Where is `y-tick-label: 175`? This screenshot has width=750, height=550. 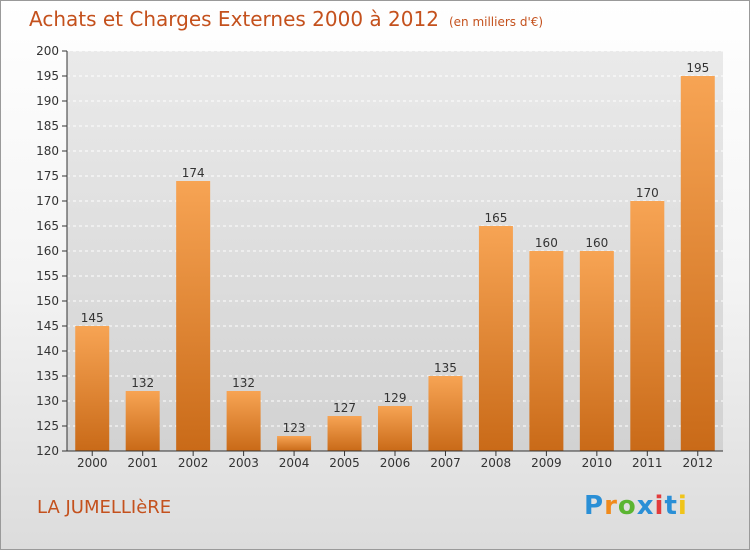
y-tick-label: 175 is located at coordinates (47, 176).